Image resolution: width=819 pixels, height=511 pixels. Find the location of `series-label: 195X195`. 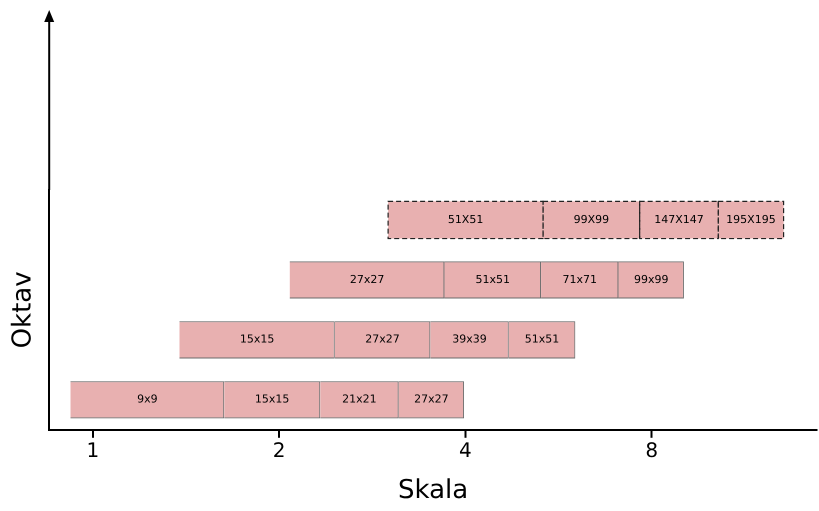

series-label: 195X195 is located at coordinates (751, 219).